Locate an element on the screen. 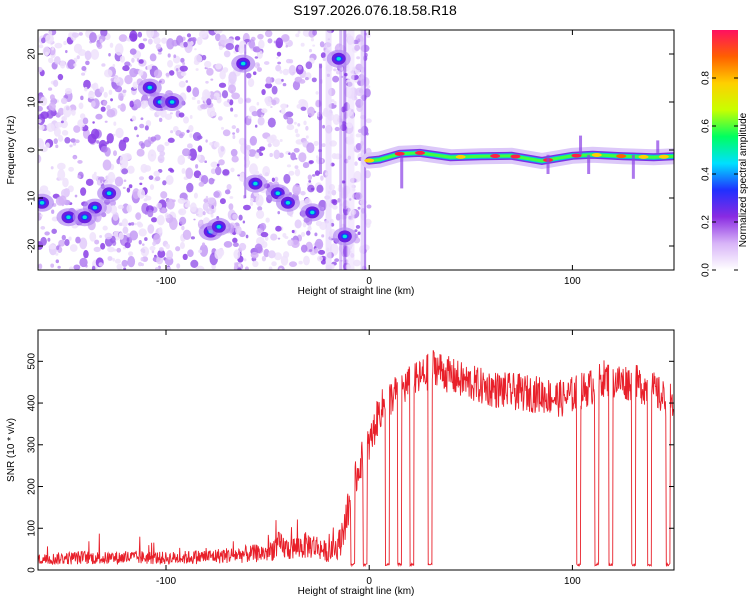 This screenshot has width=750, height=600. colorbar-tick-label: 0.4 is located at coordinates (706, 174).